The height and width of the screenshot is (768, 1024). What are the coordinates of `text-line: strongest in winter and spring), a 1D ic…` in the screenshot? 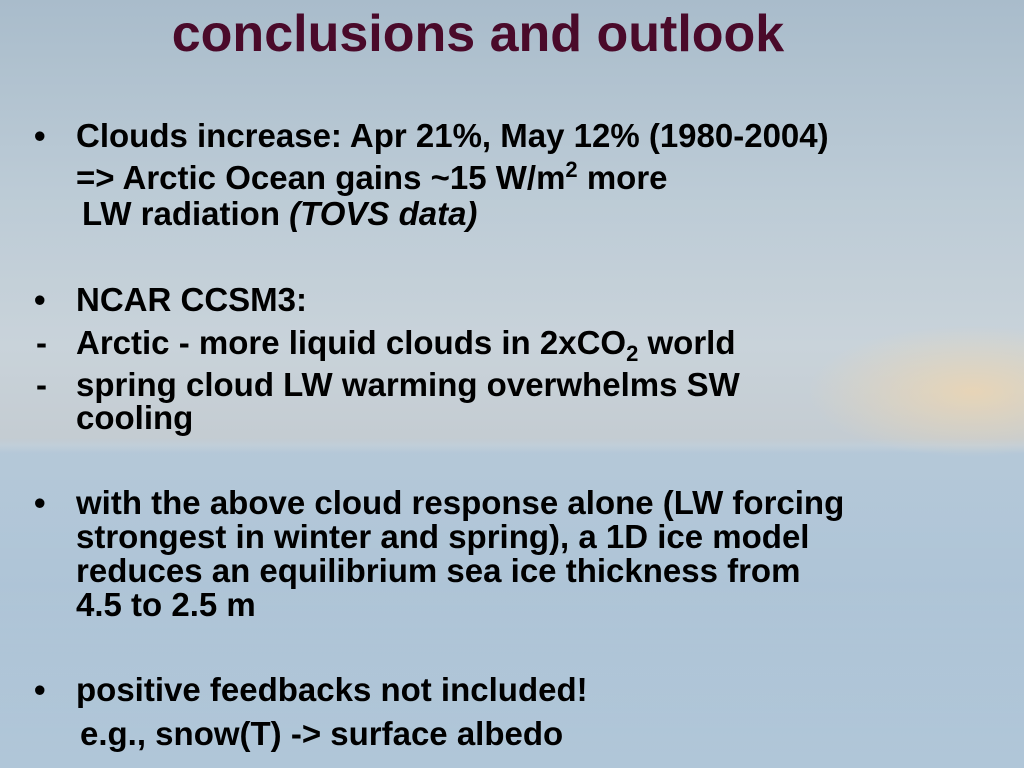 It's located at (442, 537).